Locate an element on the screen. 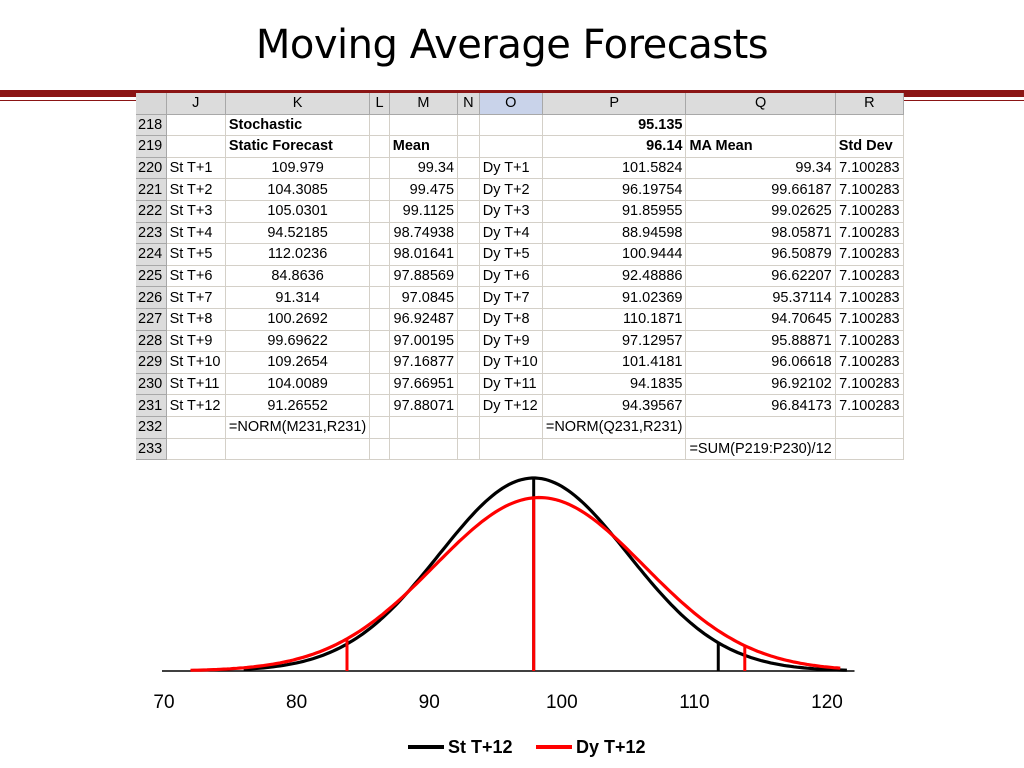 The image size is (1024, 768). cell-j226: St T+7 is located at coordinates (196, 297).